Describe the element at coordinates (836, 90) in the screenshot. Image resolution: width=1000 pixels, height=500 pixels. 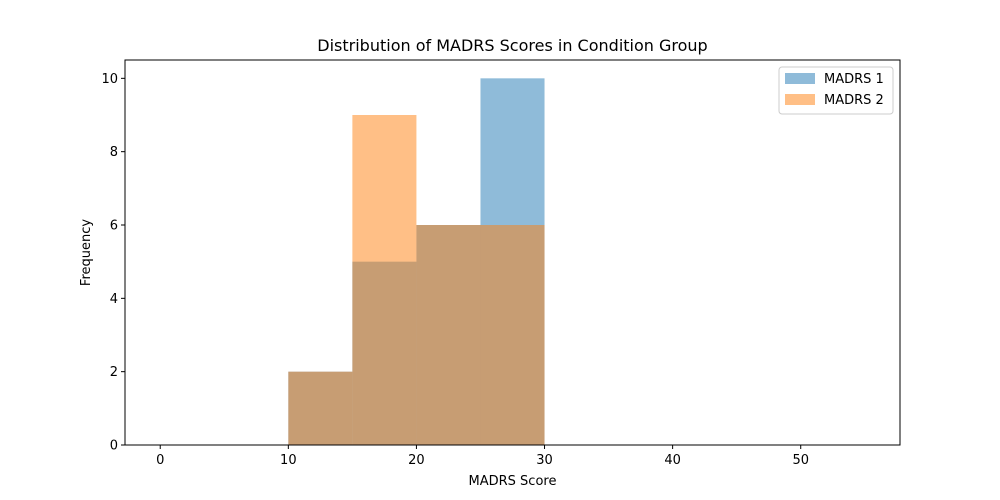
I see `legend: MADRS 1 MADRS 2` at that location.